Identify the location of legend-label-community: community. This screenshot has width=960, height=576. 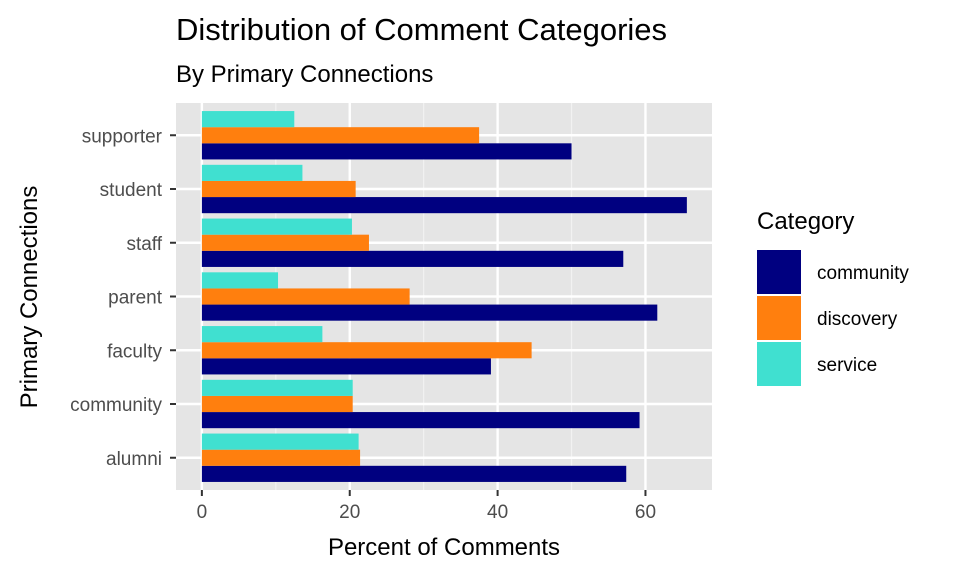
(863, 273).